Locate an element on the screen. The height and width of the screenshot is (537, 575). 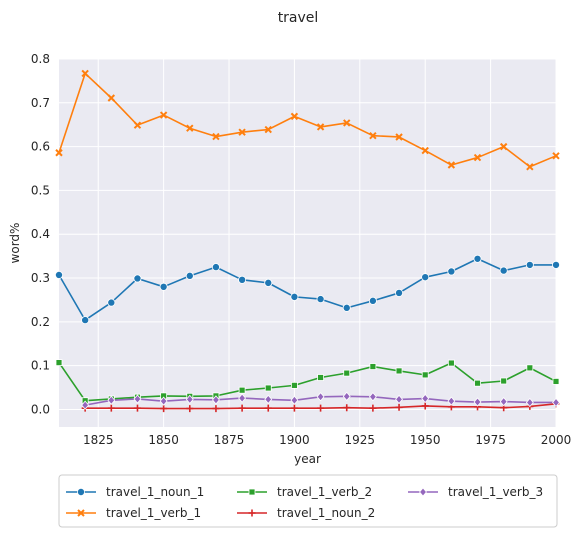
y-tick-label: 0.6 is located at coordinates (40, 147).